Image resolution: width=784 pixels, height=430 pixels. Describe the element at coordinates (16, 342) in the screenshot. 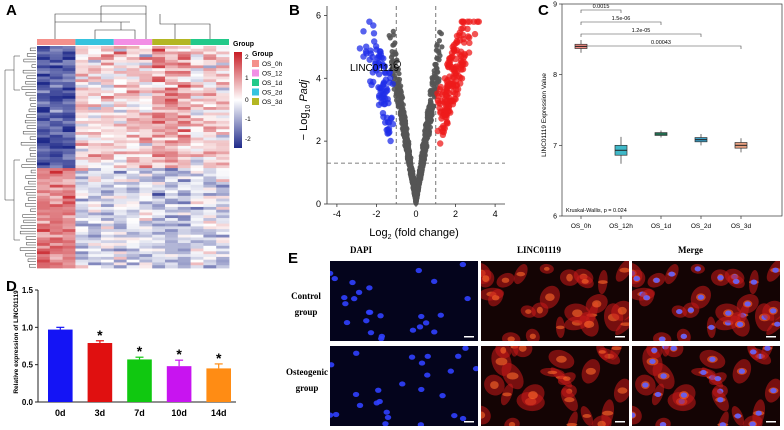

I see `bar-ylabel: Relative expression of LINC01119` at that location.